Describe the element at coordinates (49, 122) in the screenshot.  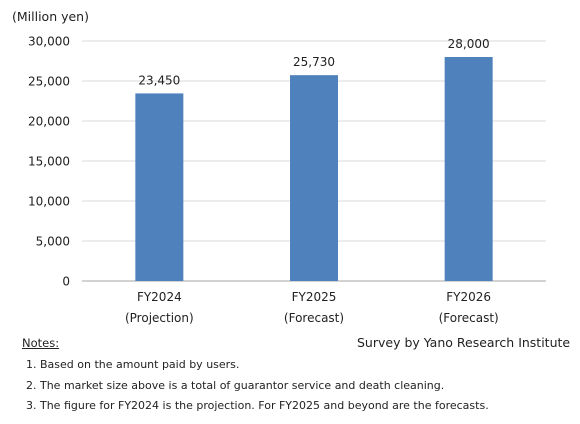
I see `y-tick-label: 20,000` at that location.